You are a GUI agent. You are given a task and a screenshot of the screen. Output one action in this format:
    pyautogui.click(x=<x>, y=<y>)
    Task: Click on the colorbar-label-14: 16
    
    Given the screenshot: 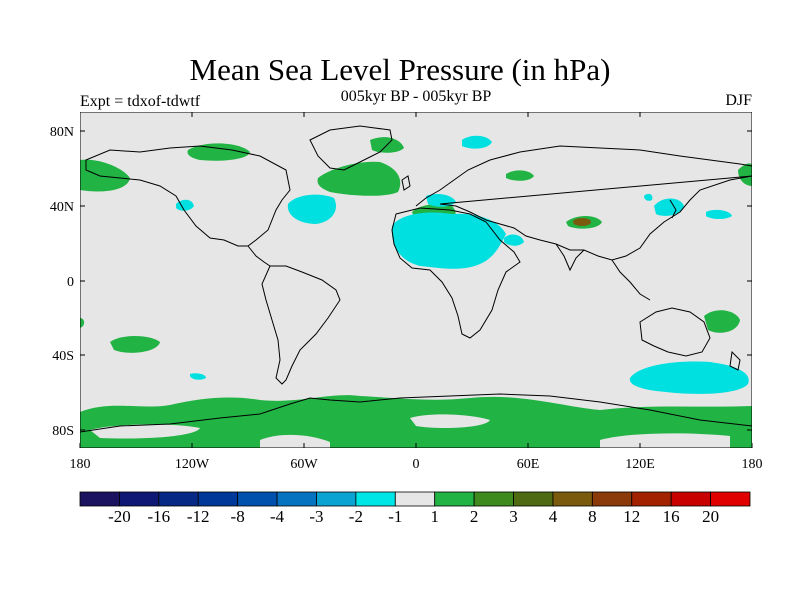 What is the action you would take?
    pyautogui.click(x=671, y=516)
    